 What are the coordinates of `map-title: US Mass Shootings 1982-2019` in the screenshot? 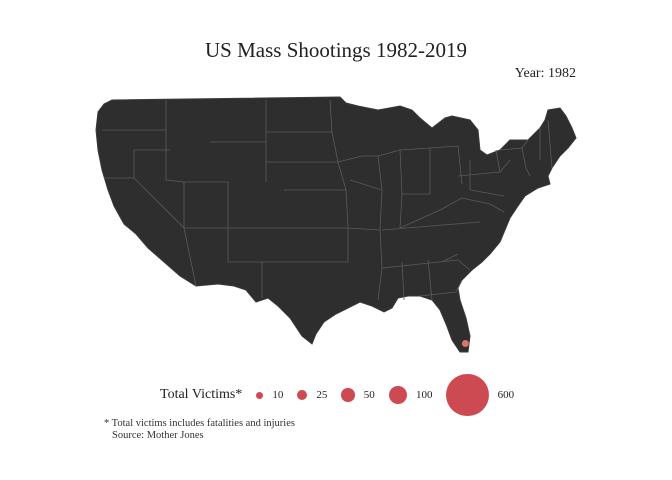 It's located at (336, 50).